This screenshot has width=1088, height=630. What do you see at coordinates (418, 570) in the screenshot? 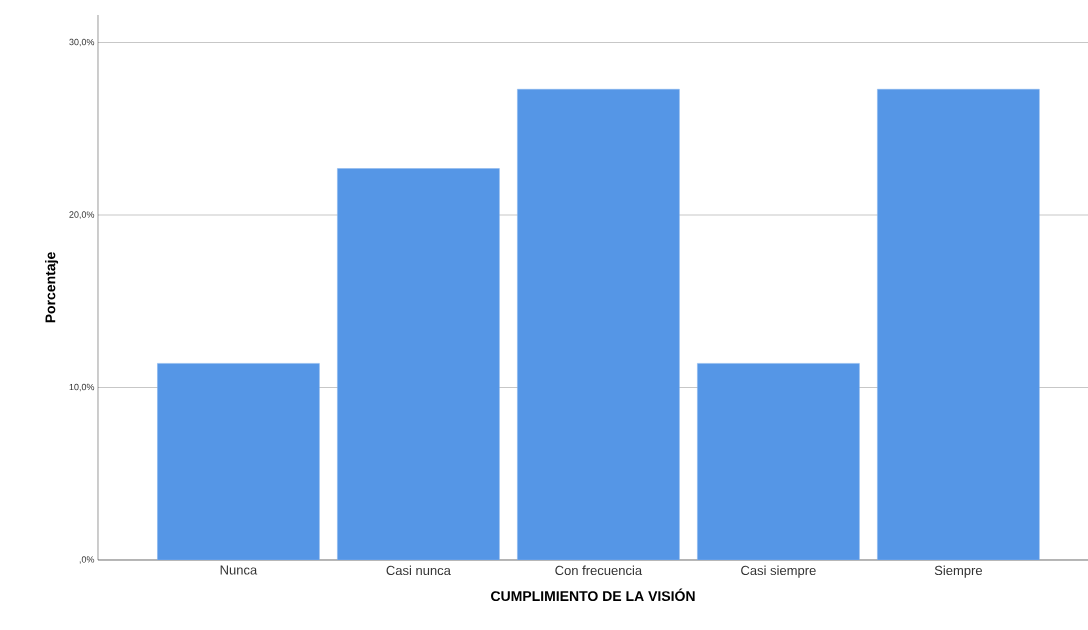
I see `x-tick-label: Casi nunca` at bounding box center [418, 570].